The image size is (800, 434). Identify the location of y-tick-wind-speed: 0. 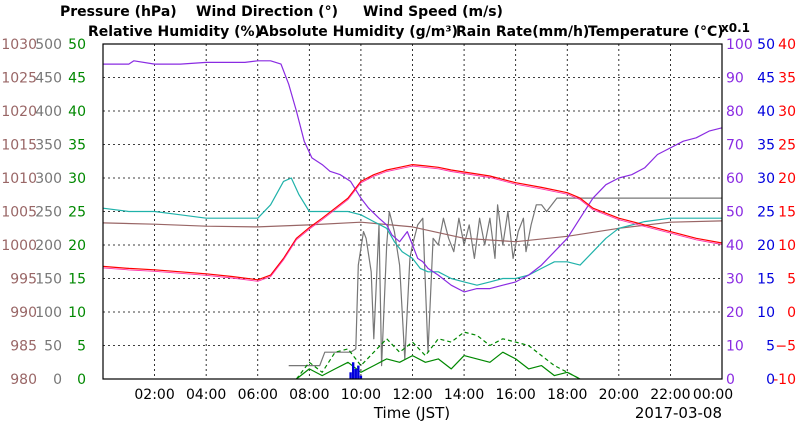
(81, 380).